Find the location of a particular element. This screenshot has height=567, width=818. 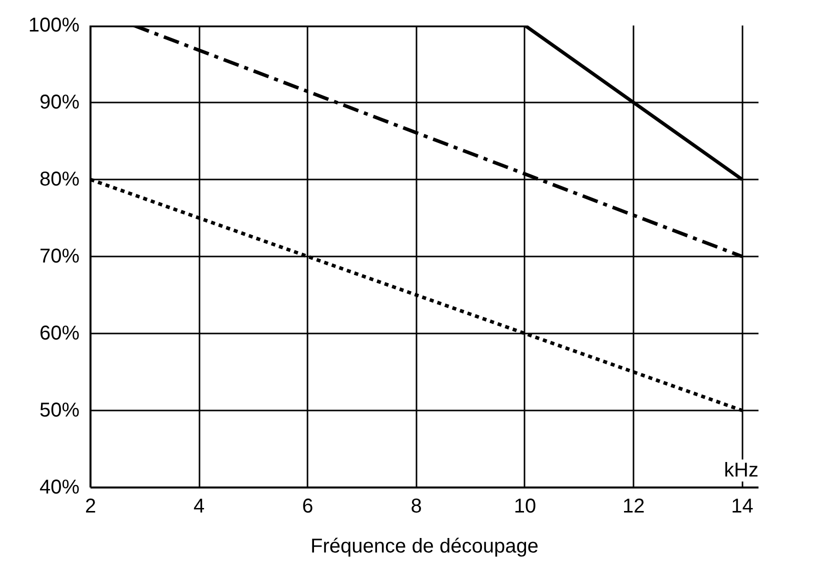

x-tick-label: 4 is located at coordinates (199, 507).